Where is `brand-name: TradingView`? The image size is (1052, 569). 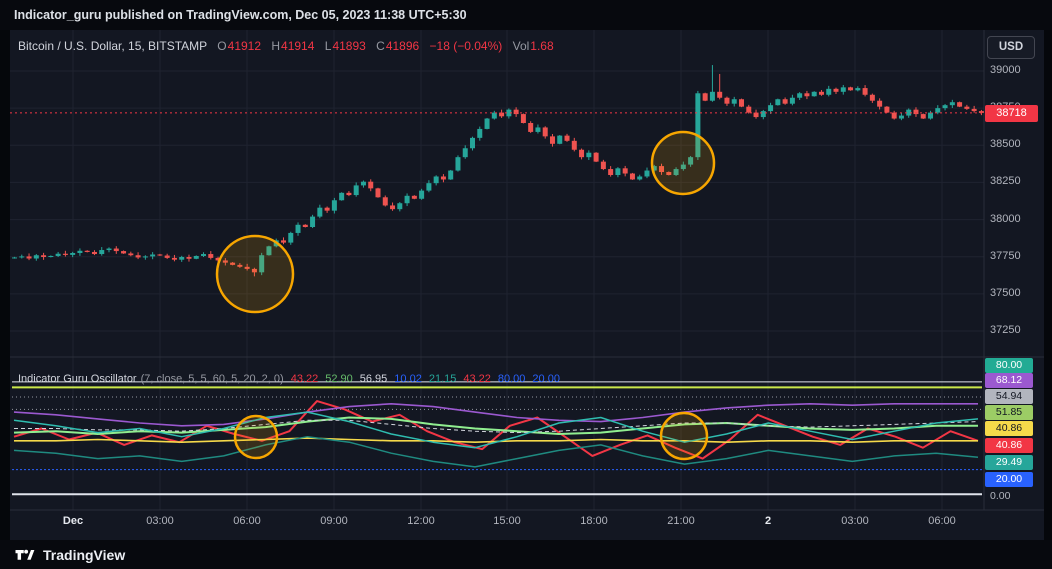 brand-name: TradingView is located at coordinates (84, 554).